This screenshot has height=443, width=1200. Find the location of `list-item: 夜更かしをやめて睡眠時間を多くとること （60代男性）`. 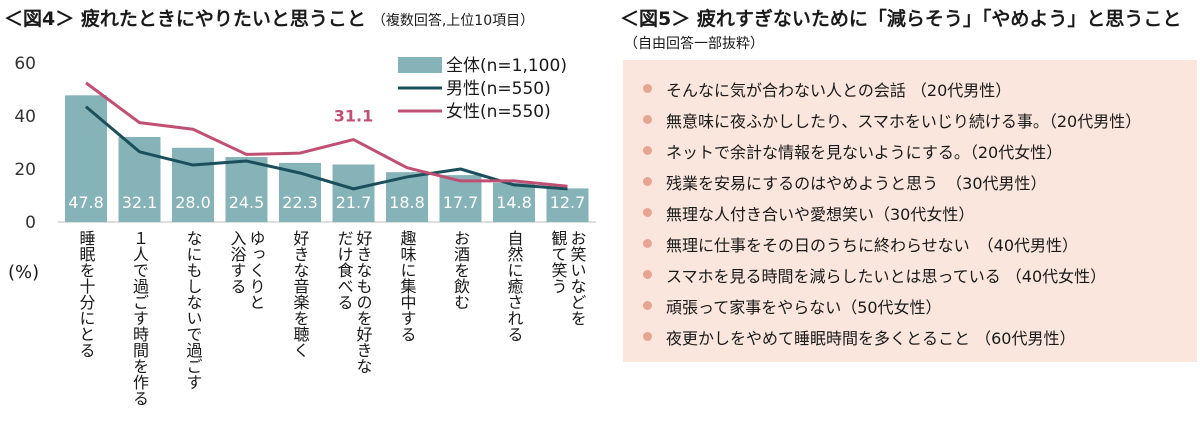

list-item: 夜更かしをやめて睡眠時間を多くとること （60代男性） is located at coordinates (910, 336).